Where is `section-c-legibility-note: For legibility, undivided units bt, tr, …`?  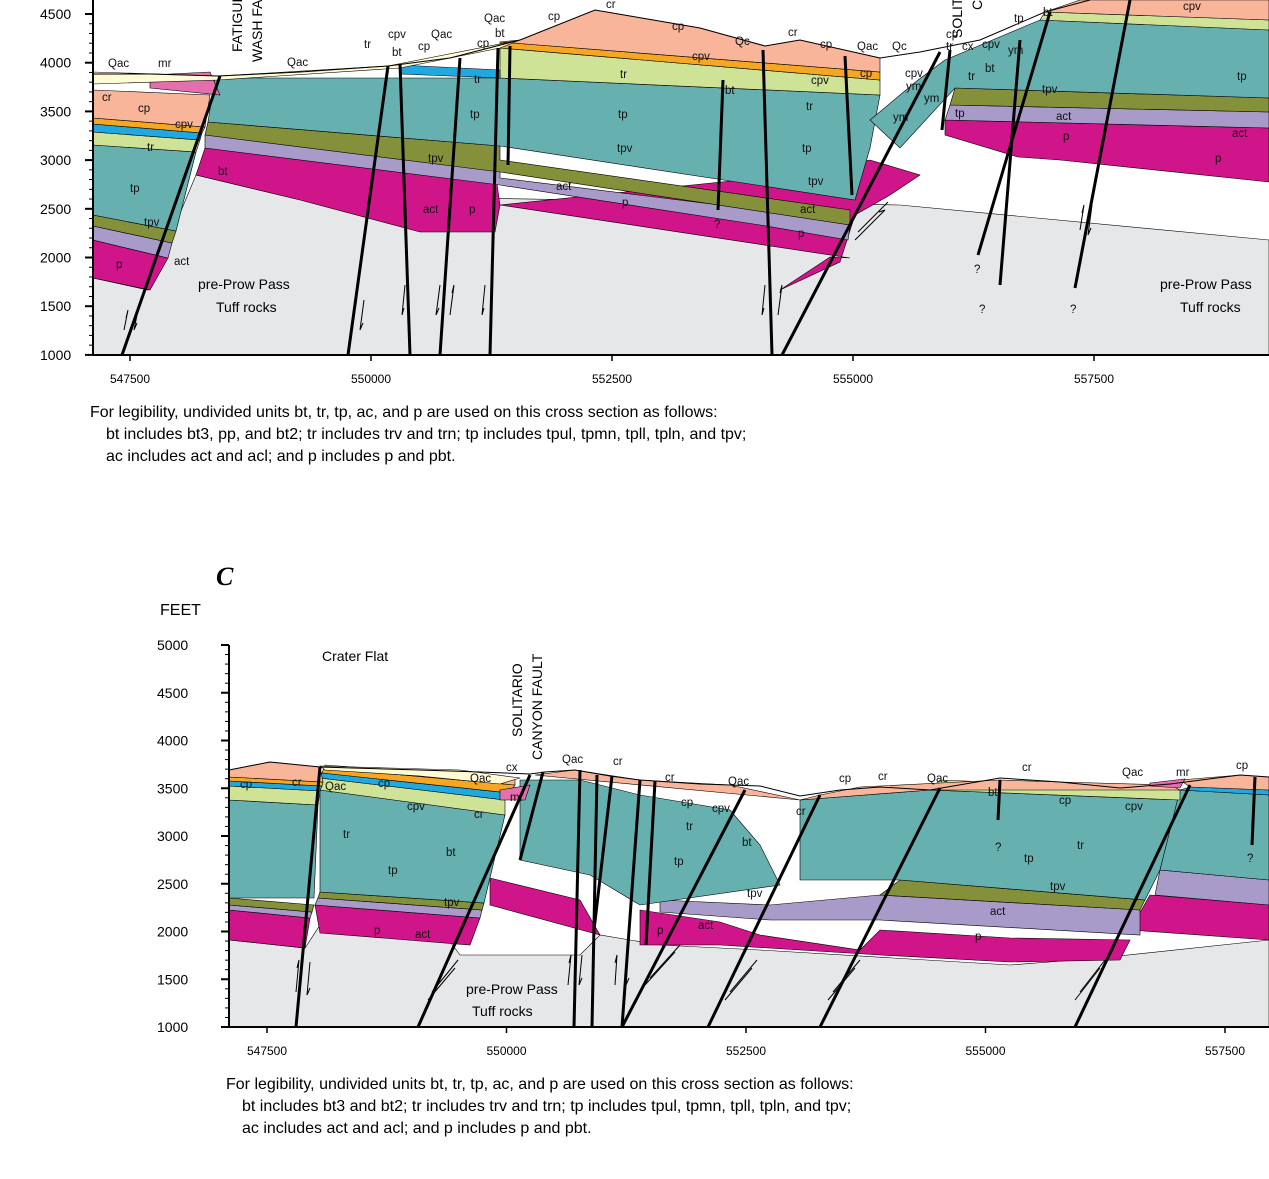
section-c-legibility-note: For legibility, undivided units bt, tr, … is located at coordinates (540, 1107).